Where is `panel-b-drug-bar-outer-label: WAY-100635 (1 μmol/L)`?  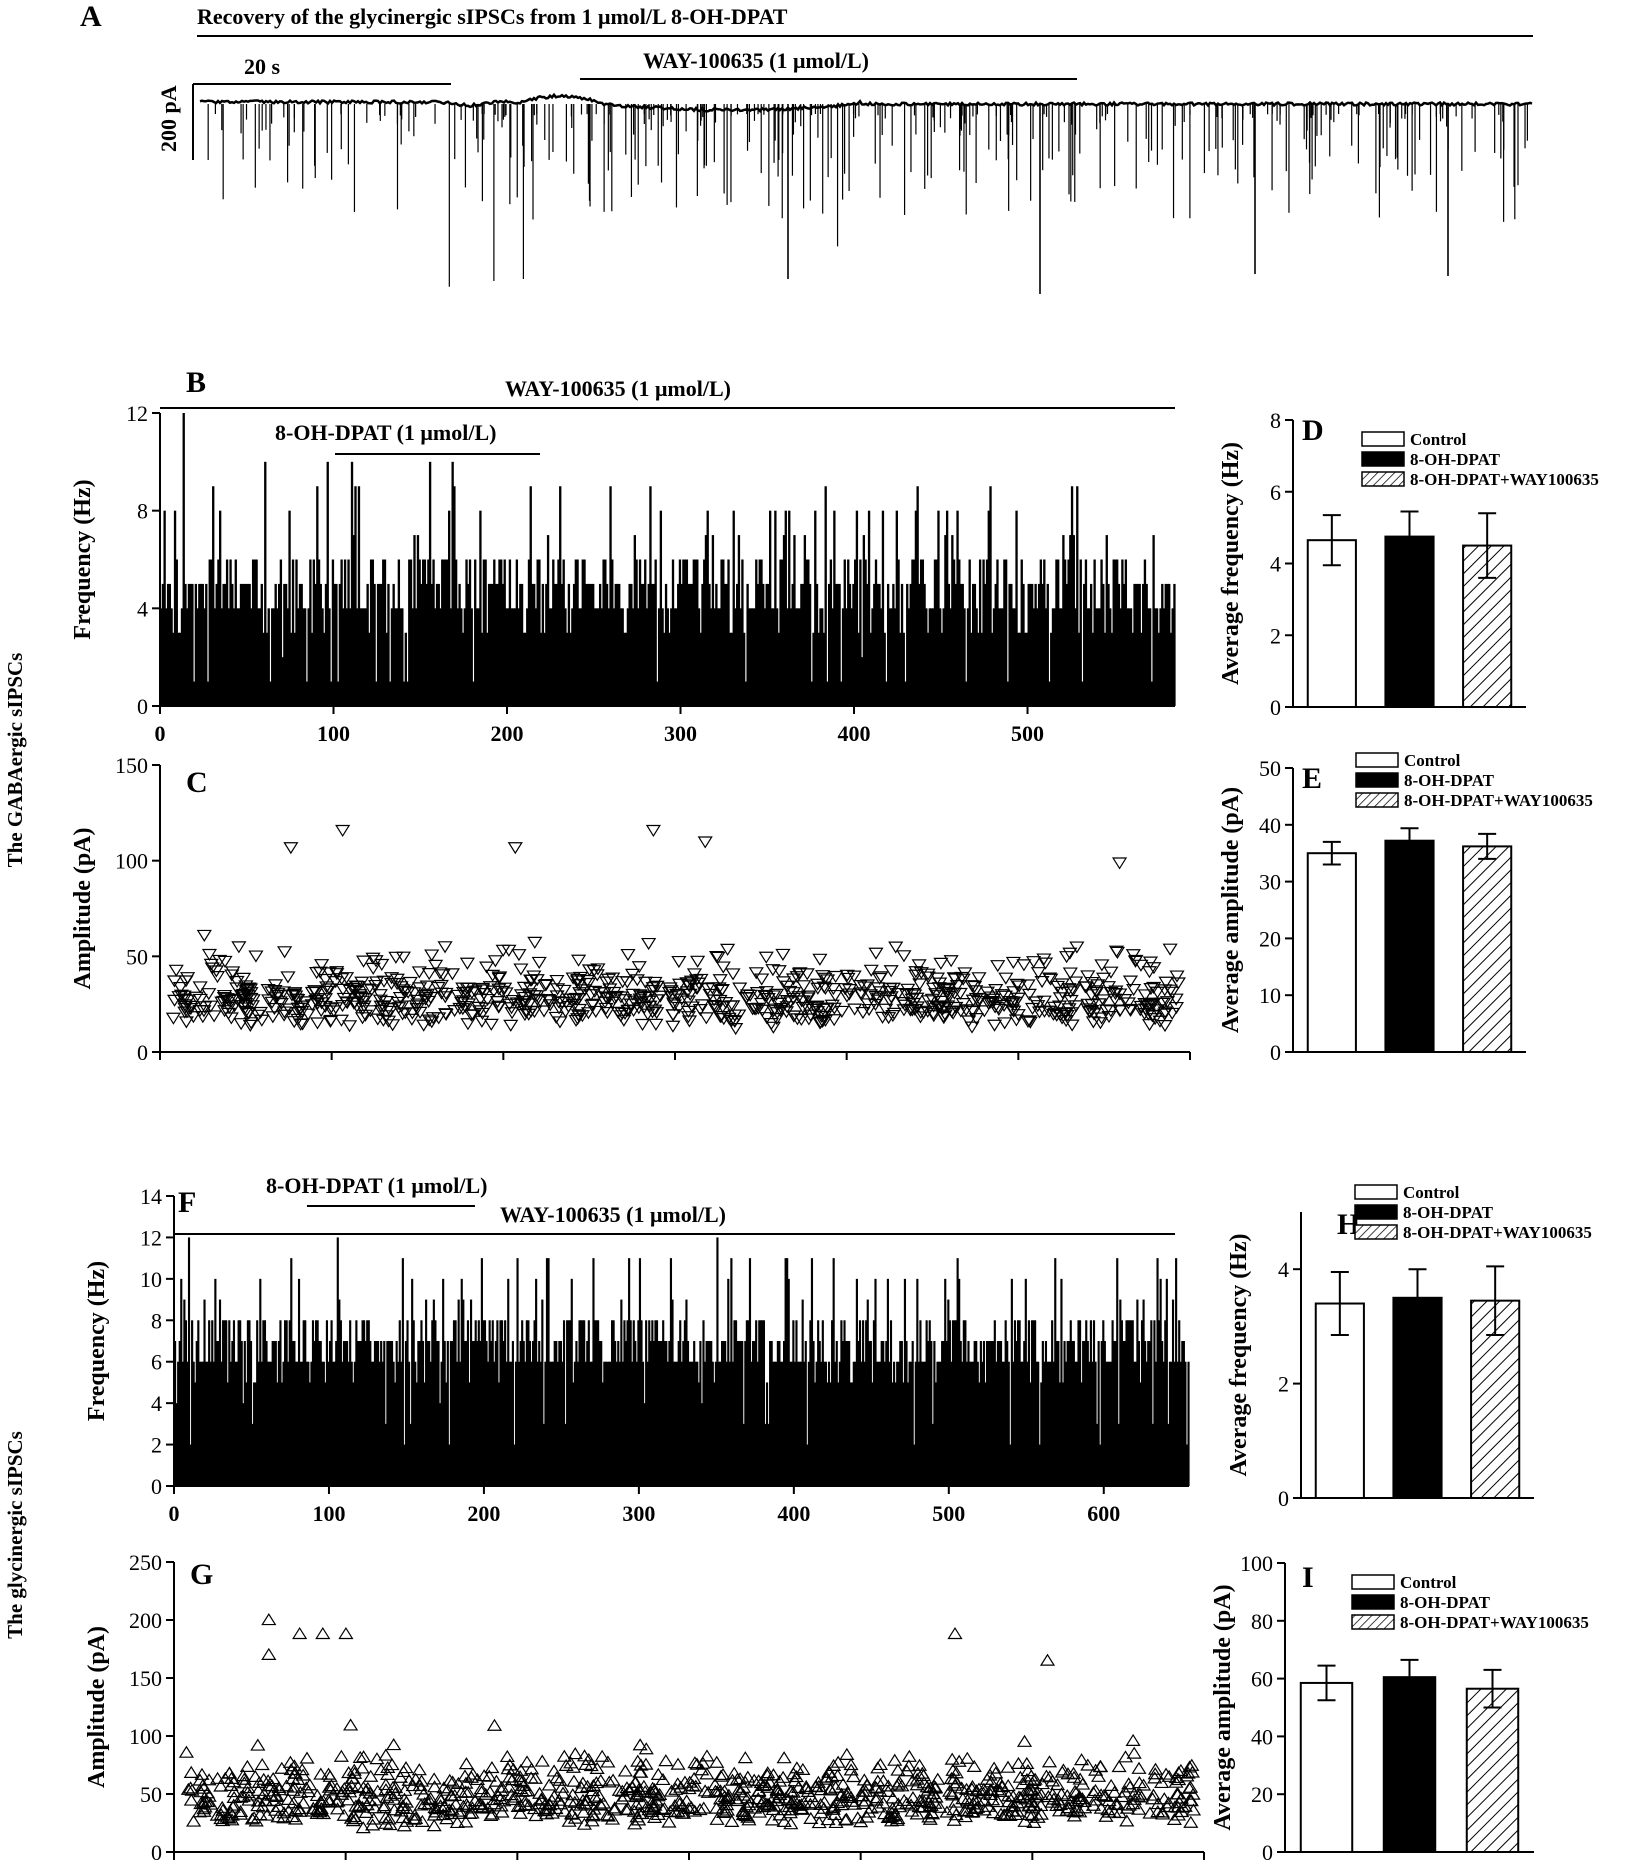
panel-b-drug-bar-outer-label: WAY-100635 (1 μmol/L) is located at coordinates (618, 388).